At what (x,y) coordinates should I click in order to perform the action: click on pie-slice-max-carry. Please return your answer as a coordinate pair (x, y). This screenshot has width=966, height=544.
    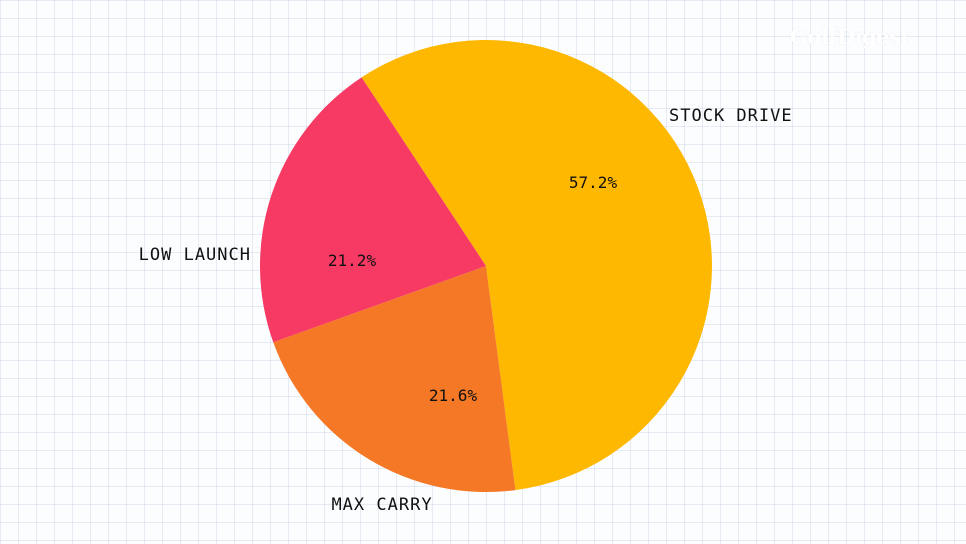
    Looking at the image, I should click on (394, 379).